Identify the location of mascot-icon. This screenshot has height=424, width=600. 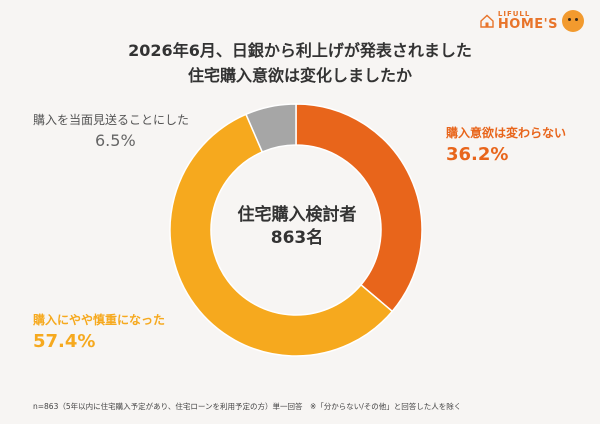
(573, 21).